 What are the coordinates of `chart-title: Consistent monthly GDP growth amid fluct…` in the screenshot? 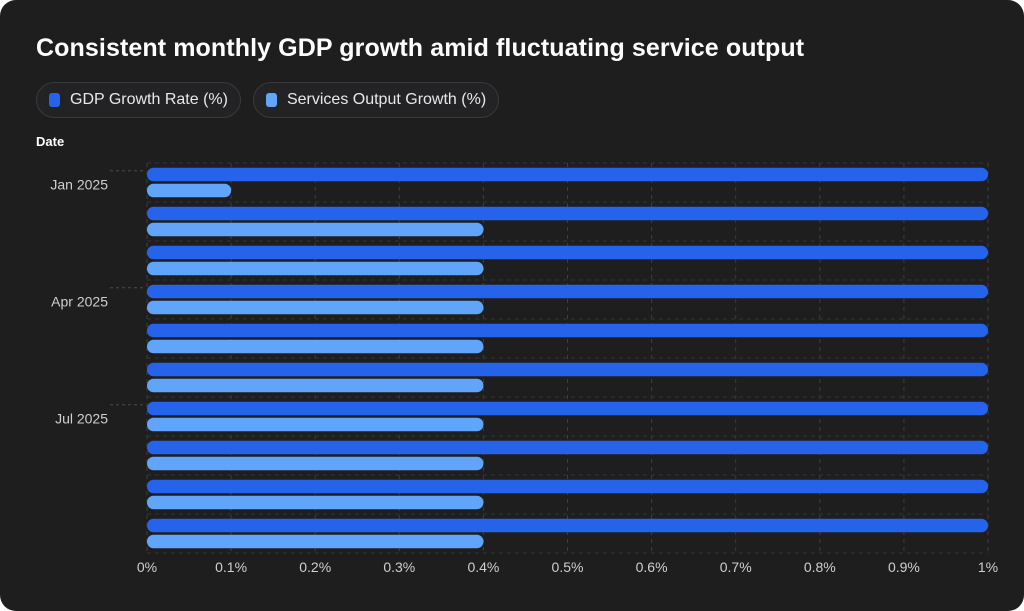 It's located at (420, 48).